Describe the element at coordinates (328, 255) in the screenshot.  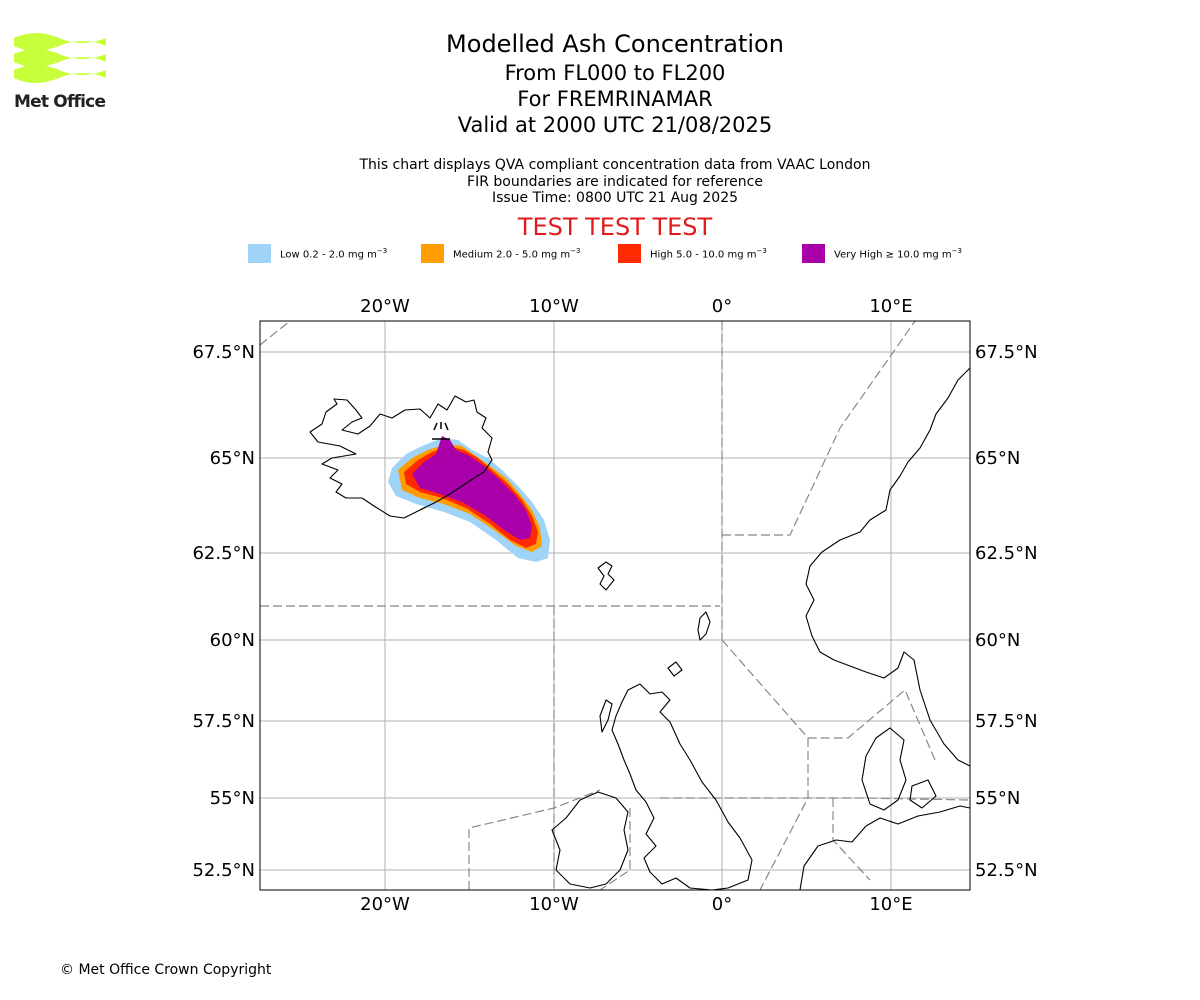
I see `legend-label-low: Low 0.2 - 2.0 mg m` at that location.